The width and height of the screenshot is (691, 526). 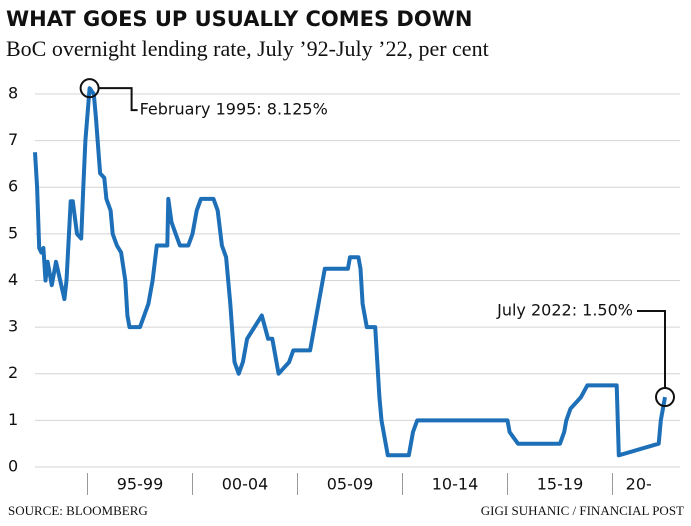 I want to click on y-tick-label: 2, so click(x=13, y=372).